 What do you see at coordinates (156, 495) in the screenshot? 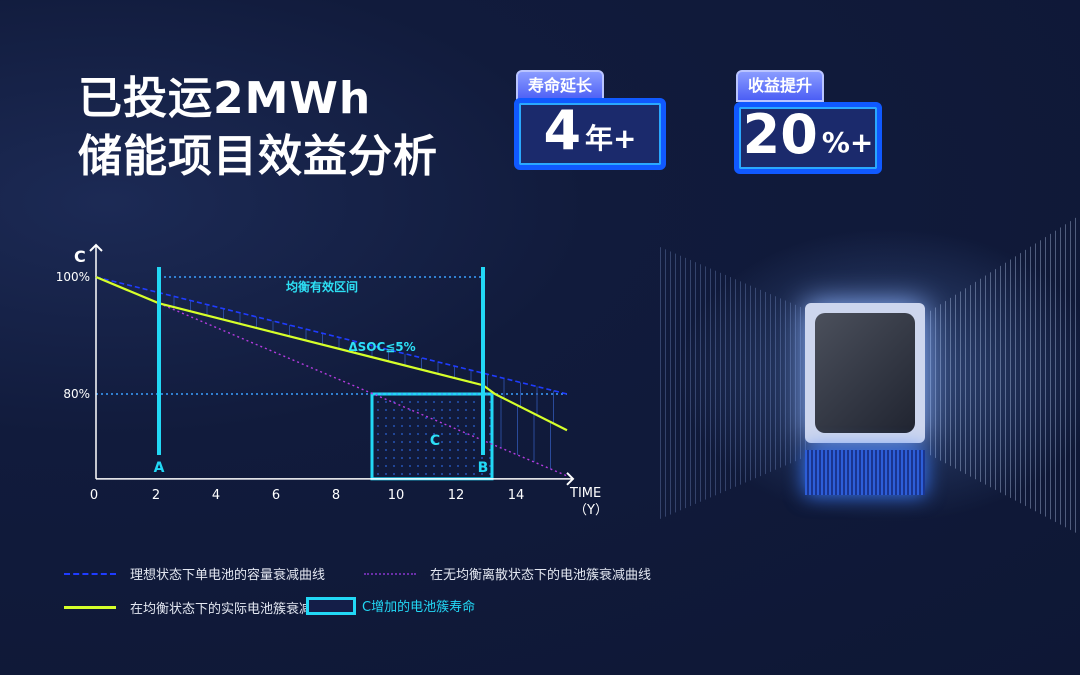
I see `x-tick-label: 2` at bounding box center [156, 495].